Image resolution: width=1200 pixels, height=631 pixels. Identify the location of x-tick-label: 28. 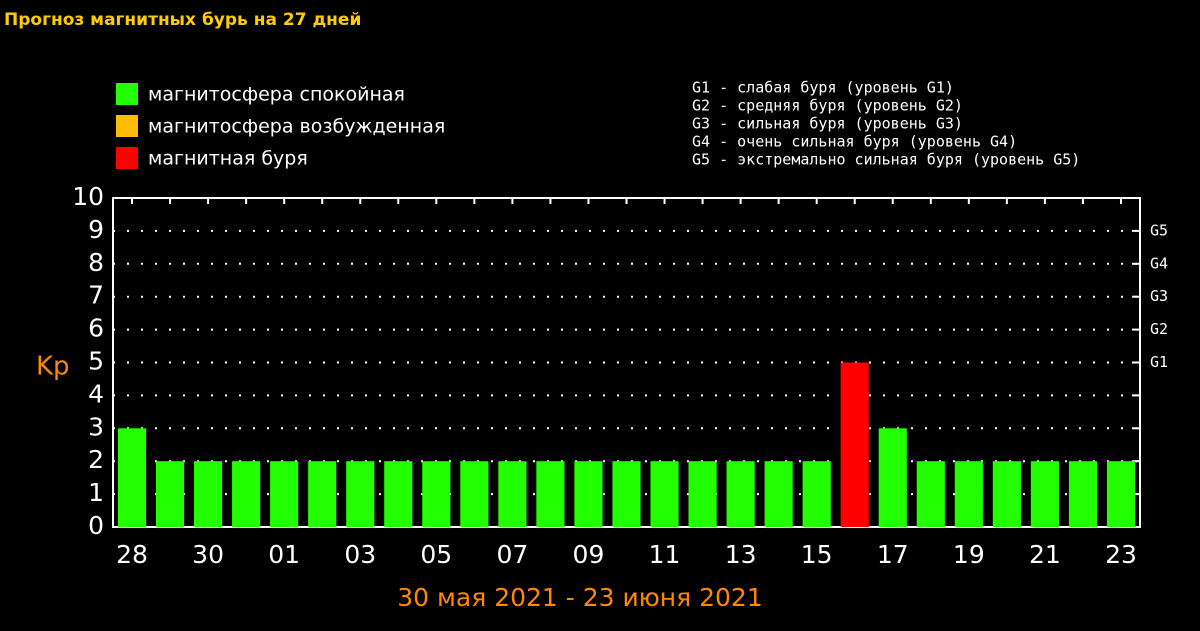
(132, 554).